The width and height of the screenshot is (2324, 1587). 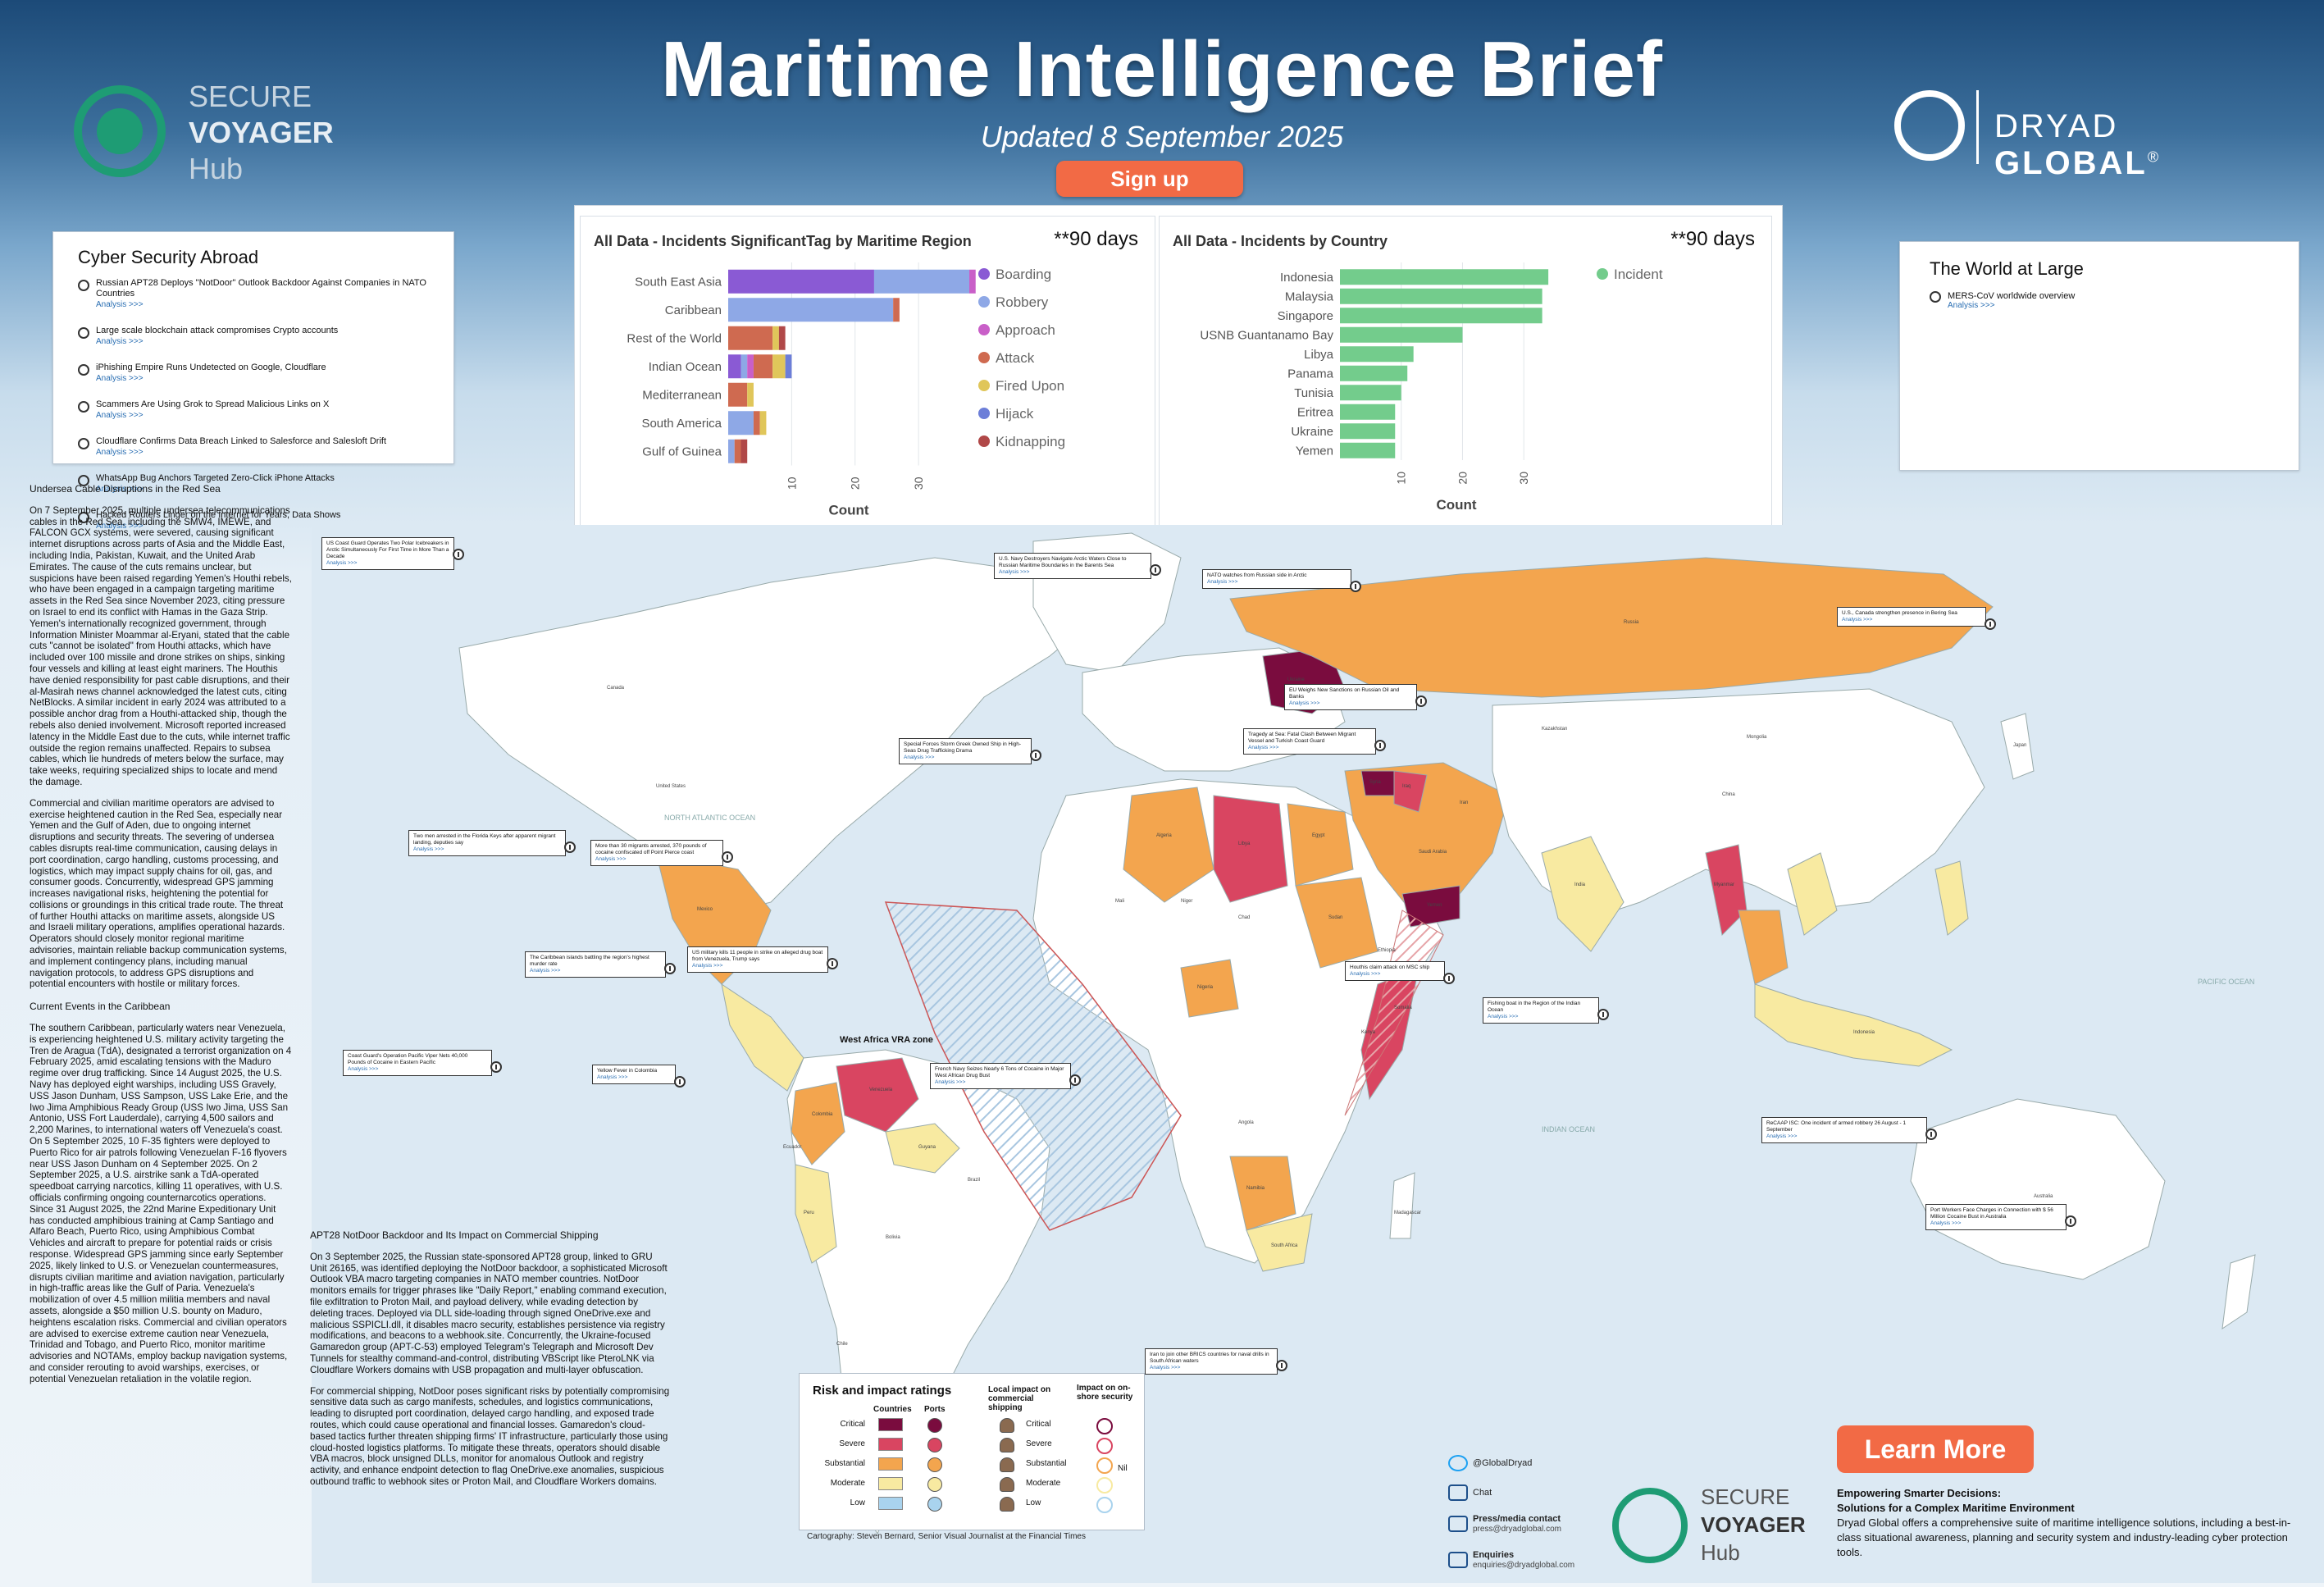 I want to click on enquiries-contact: Enquiries enquiries@dryadglobal.com, so click(x=1511, y=1560).